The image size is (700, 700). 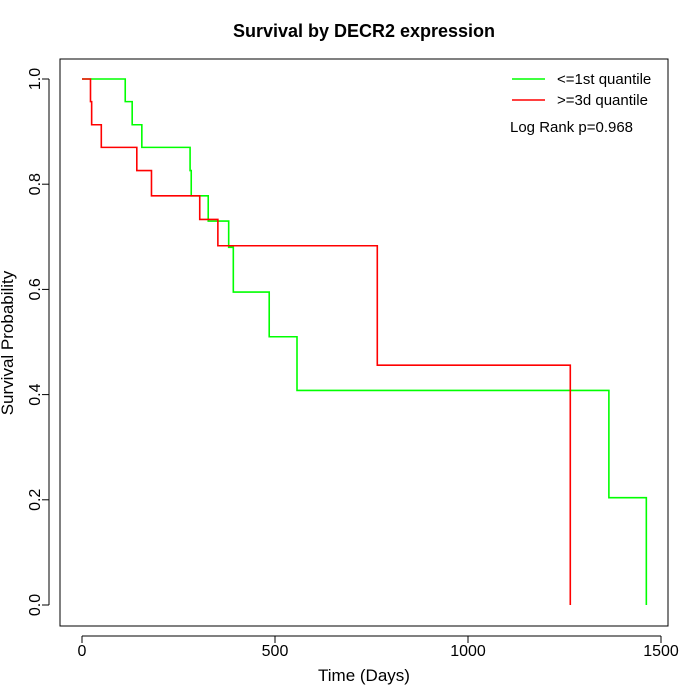 What do you see at coordinates (35, 394) in the screenshot?
I see `y-tick-label: 0.4` at bounding box center [35, 394].